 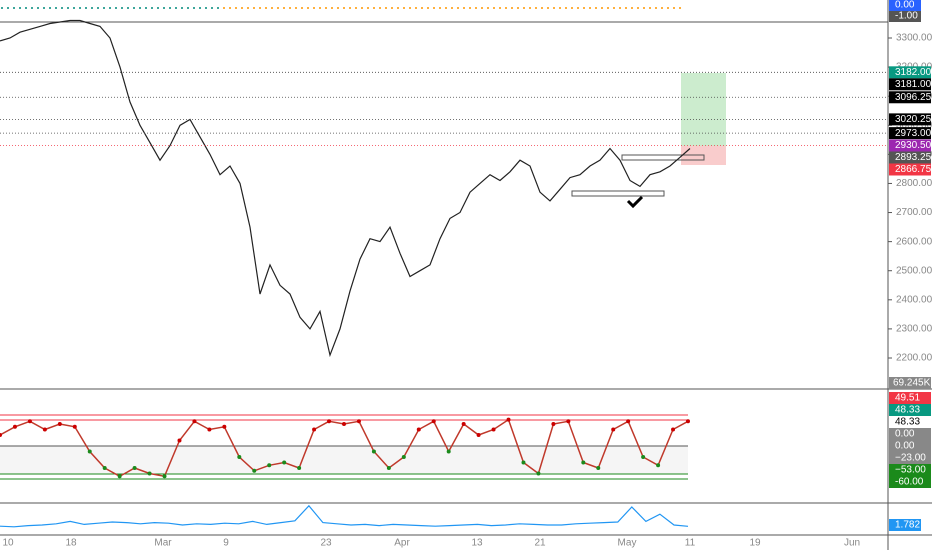 What do you see at coordinates (852, 543) in the screenshot?
I see `x-tick-label: Jun` at bounding box center [852, 543].